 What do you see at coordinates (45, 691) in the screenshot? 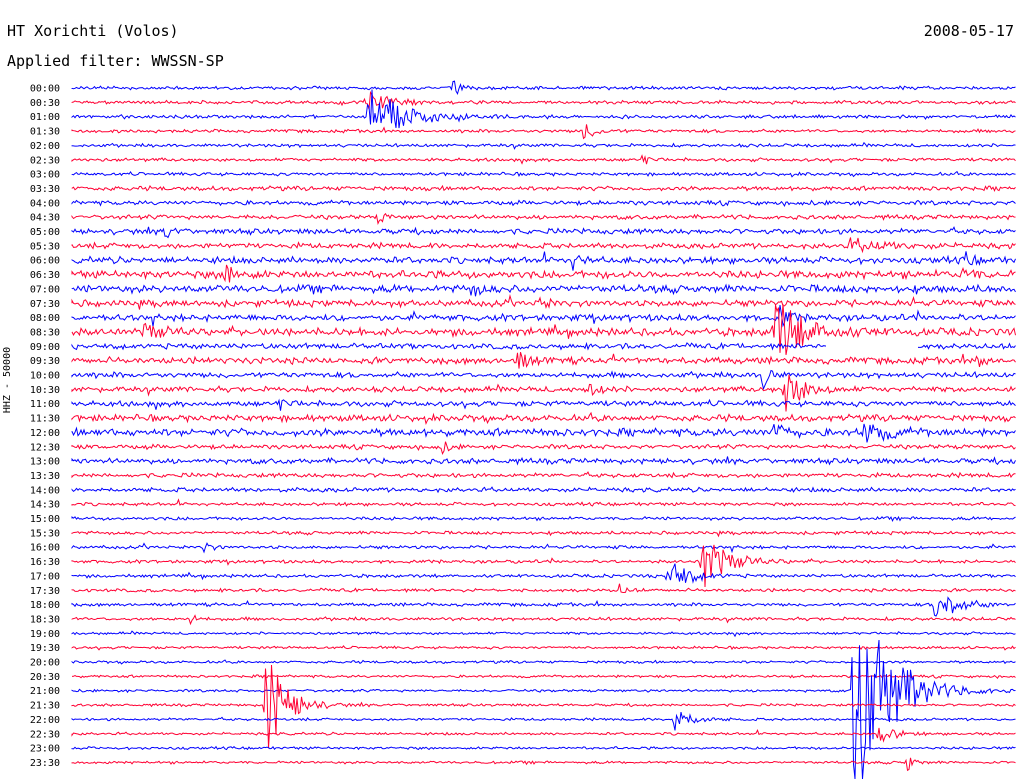
I see `time-tick-label: 21:00` at bounding box center [45, 691].